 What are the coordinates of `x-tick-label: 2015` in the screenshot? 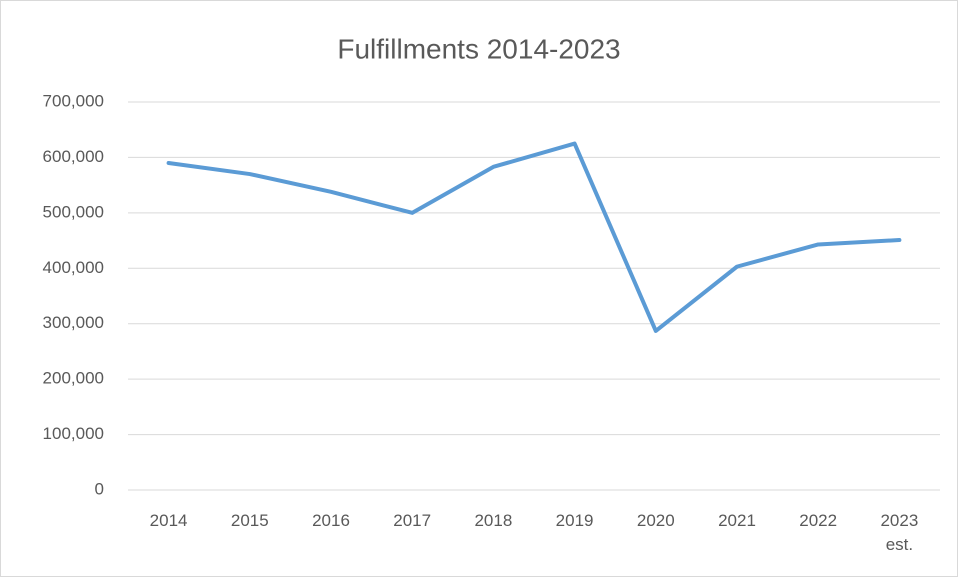 It's located at (249, 520).